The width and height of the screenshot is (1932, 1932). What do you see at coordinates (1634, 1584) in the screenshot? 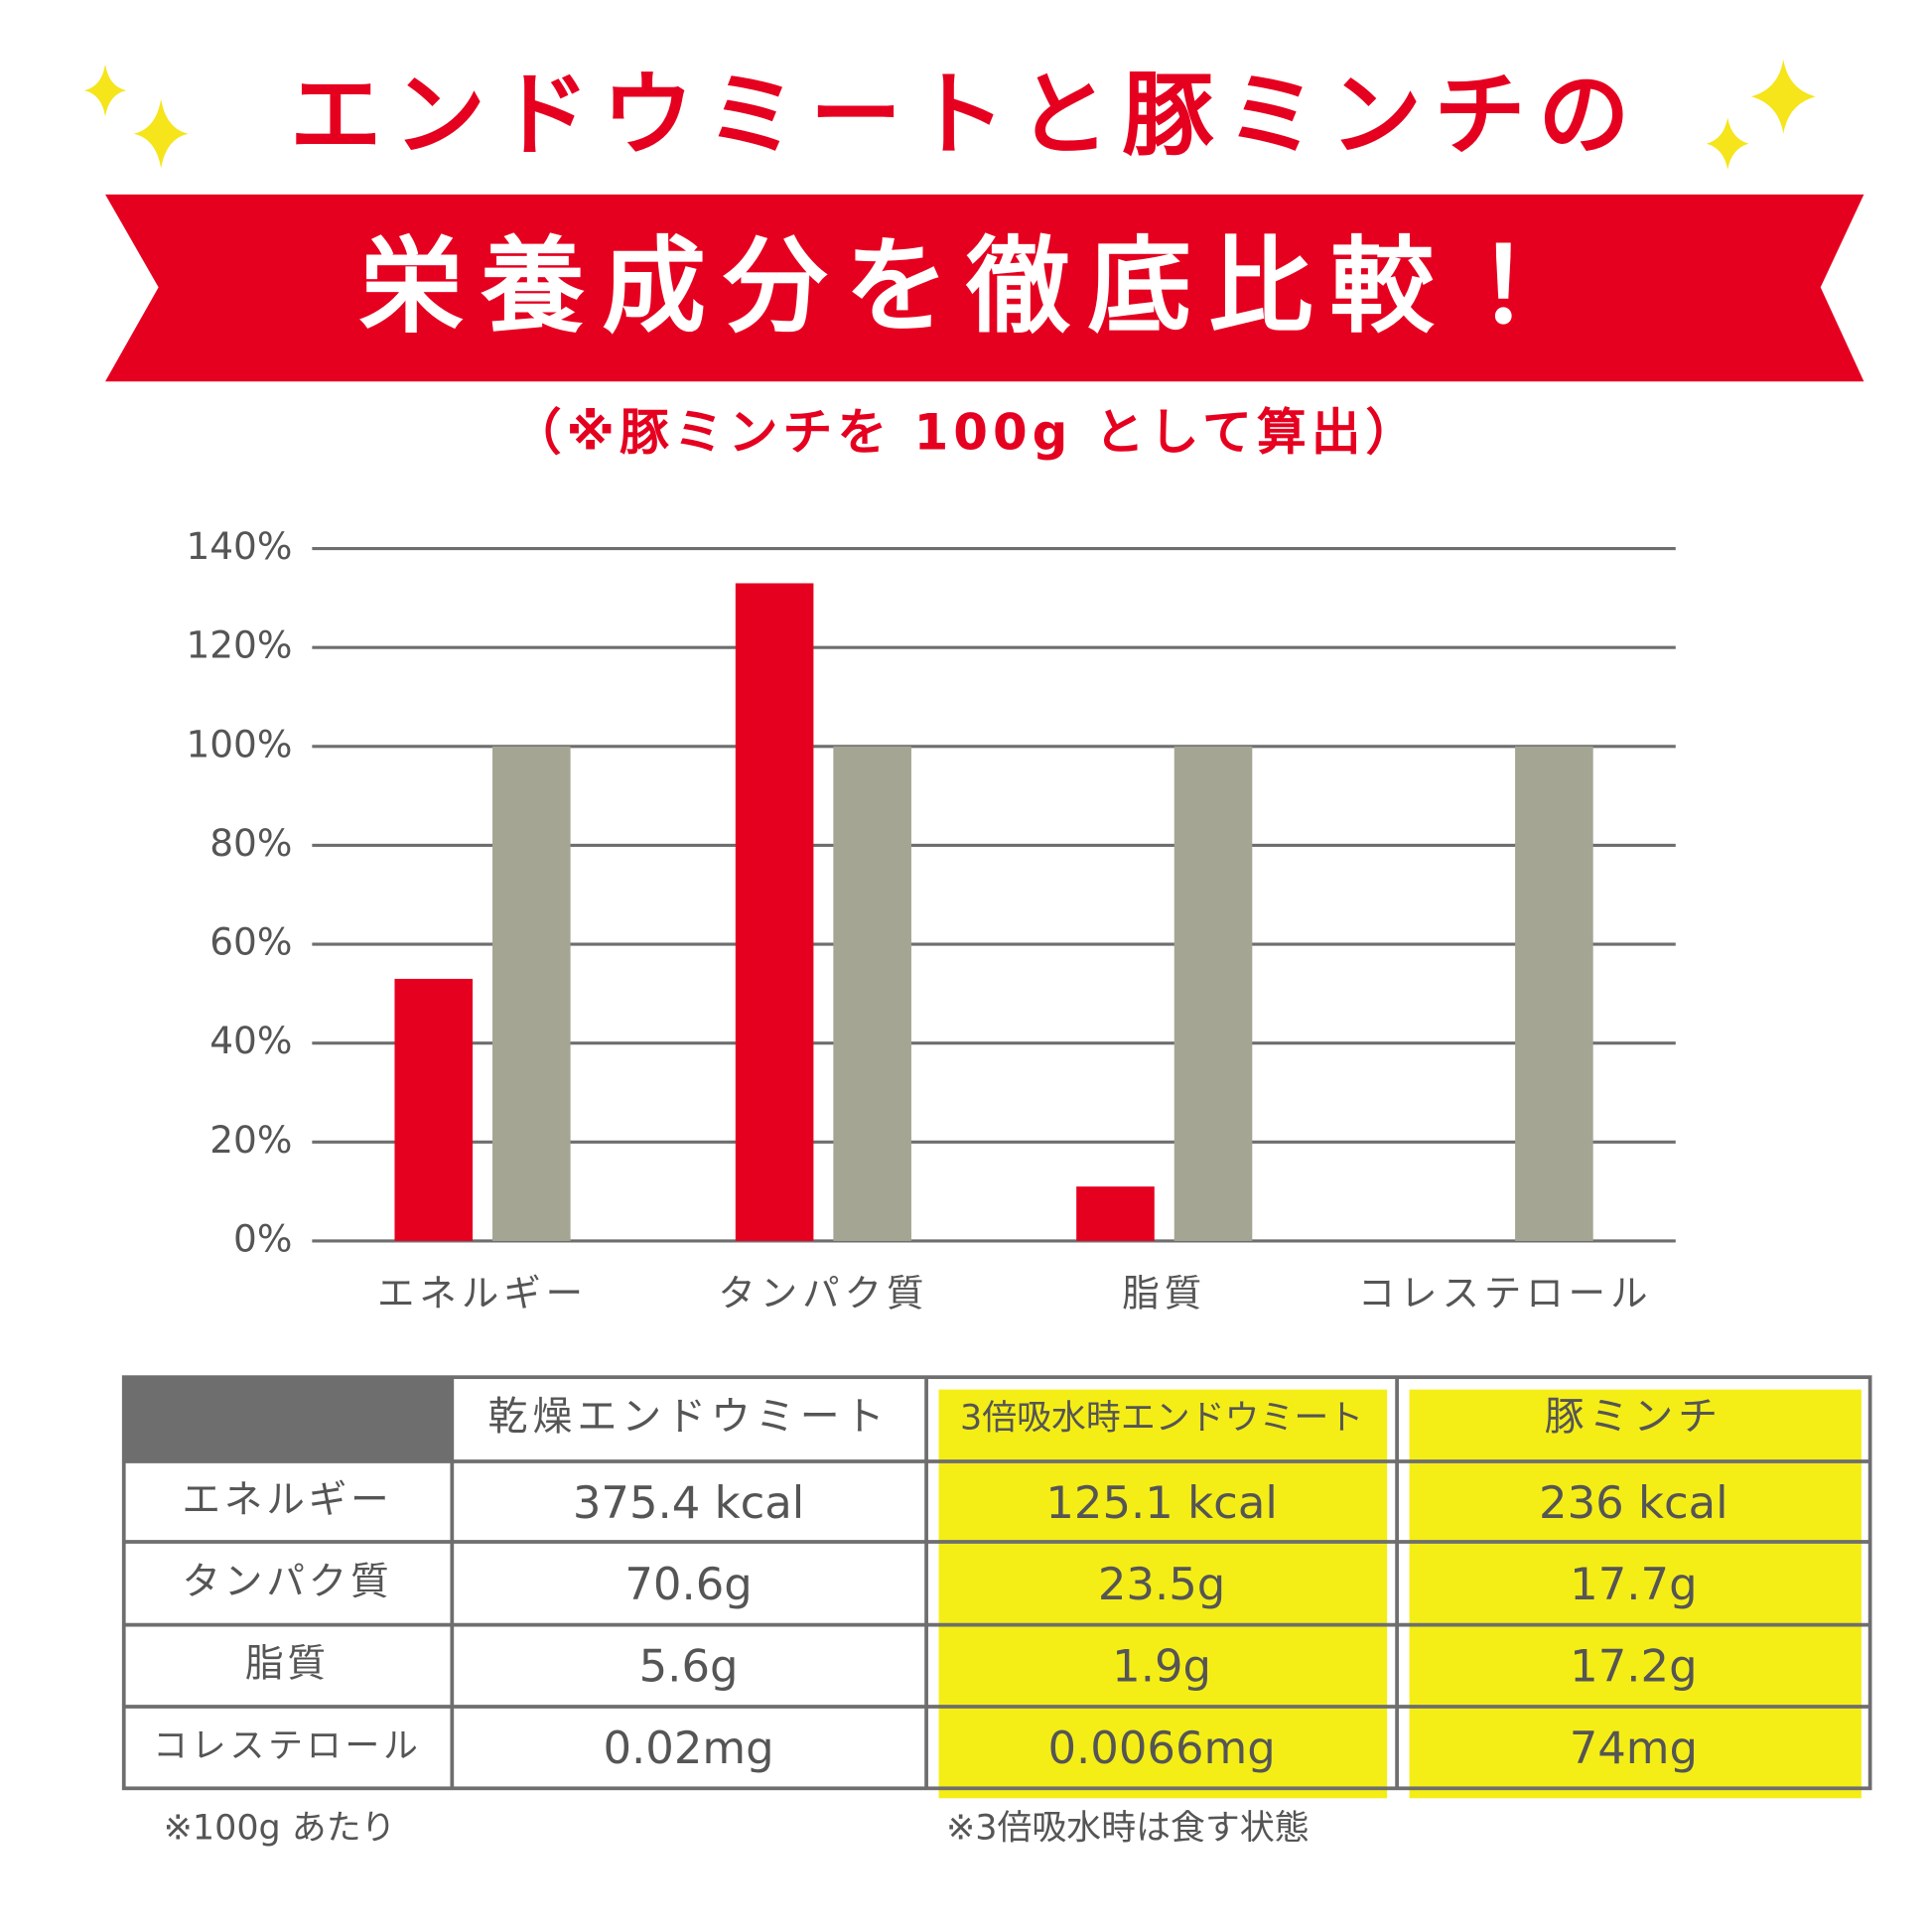
I see `cell: 17.7g` at bounding box center [1634, 1584].